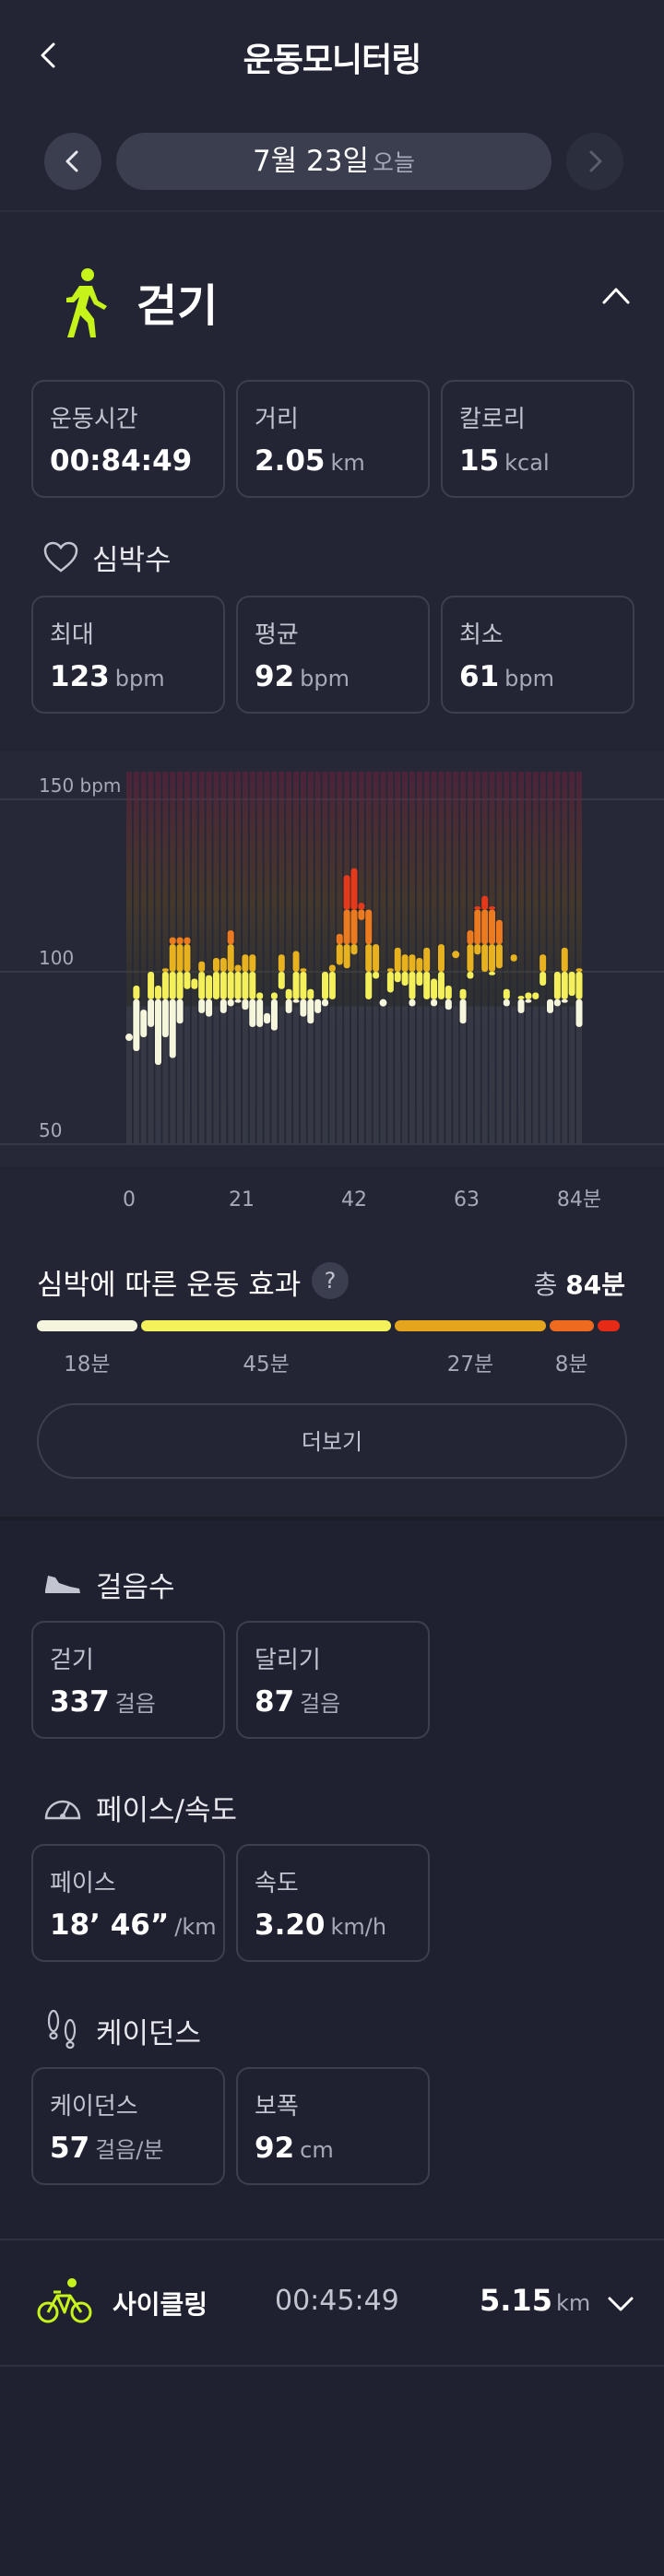 Image resolution: width=664 pixels, height=2576 pixels. I want to click on footprints-icon, so click(62, 2029).